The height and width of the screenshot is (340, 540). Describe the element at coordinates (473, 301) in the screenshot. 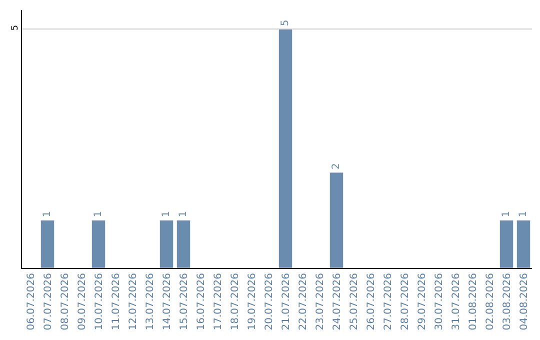

I see `x-tick-label: 01.08.2026` at that location.